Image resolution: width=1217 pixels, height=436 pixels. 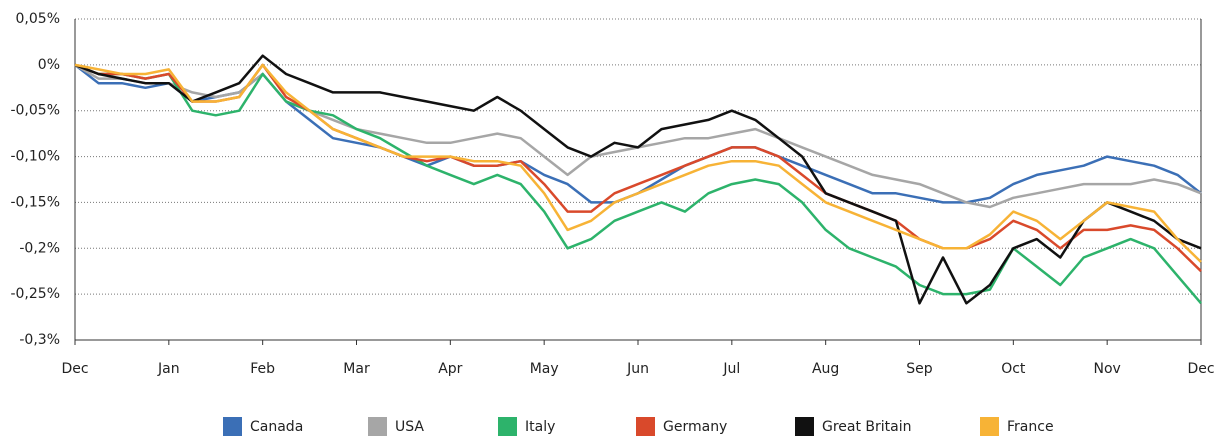 What do you see at coordinates (450, 369) in the screenshot?
I see `x-tick-label: Apr` at bounding box center [450, 369].